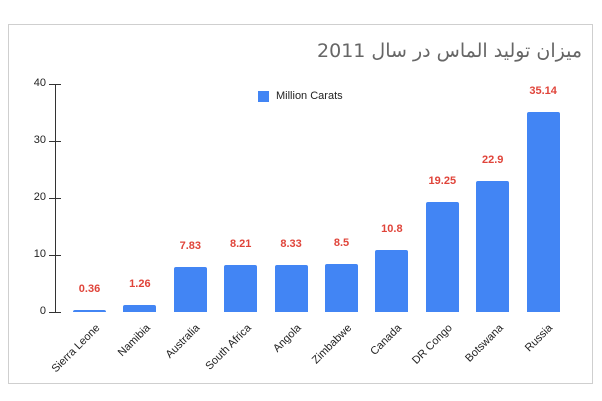  I want to click on data-label: 7.83, so click(190, 246).